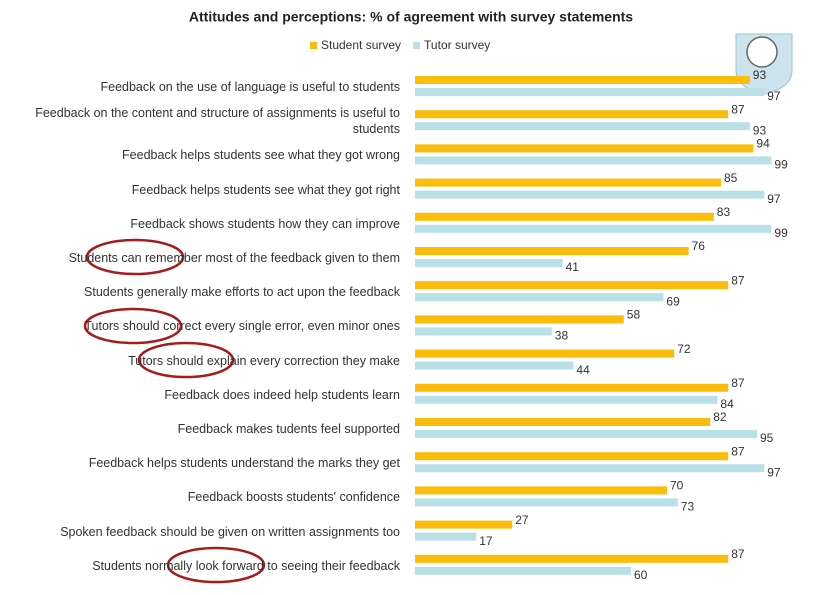  What do you see at coordinates (293, 497) in the screenshot?
I see `category-label: Feedback boosts students' confidence` at bounding box center [293, 497].